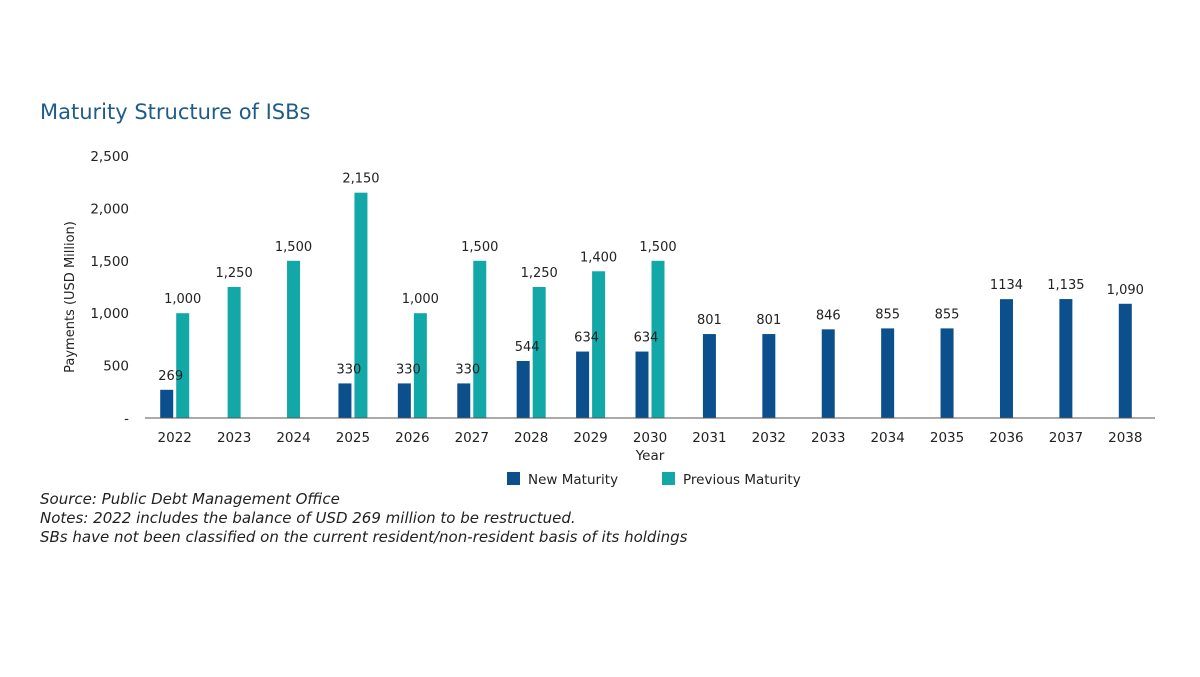  I want to click on data-label-previous-2030: 1,500, so click(657, 247).